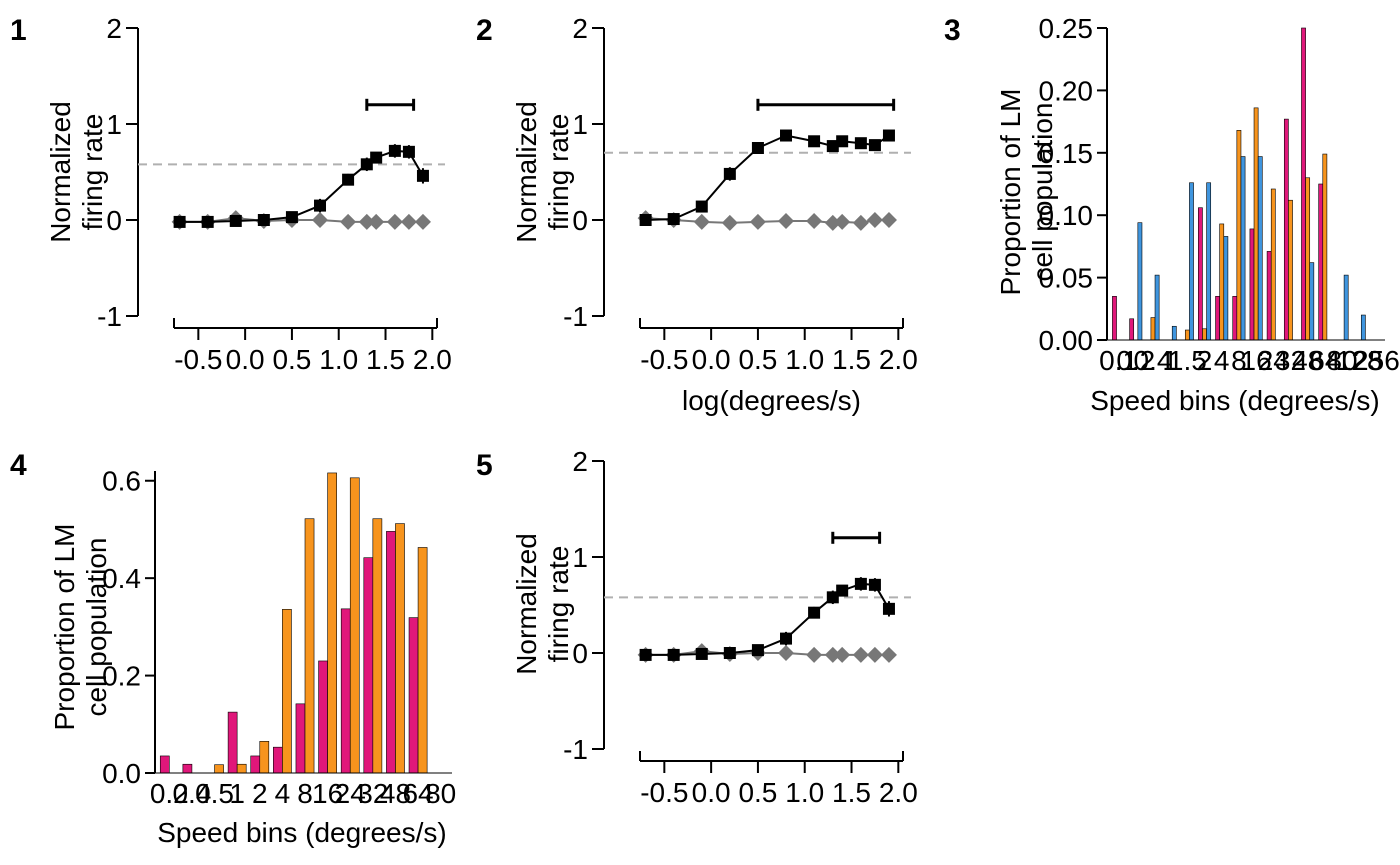  Describe the element at coordinates (1359, 360) in the screenshot. I see `x-tick-label: 128` at that location.